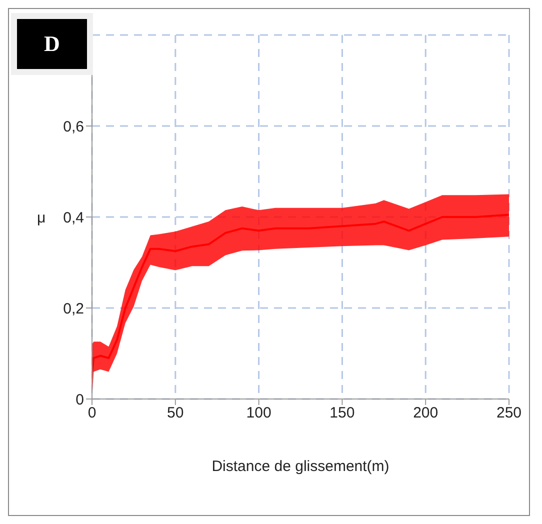 This screenshot has width=542, height=524. Describe the element at coordinates (41, 217) in the screenshot. I see `y-axis-title: μ` at that location.